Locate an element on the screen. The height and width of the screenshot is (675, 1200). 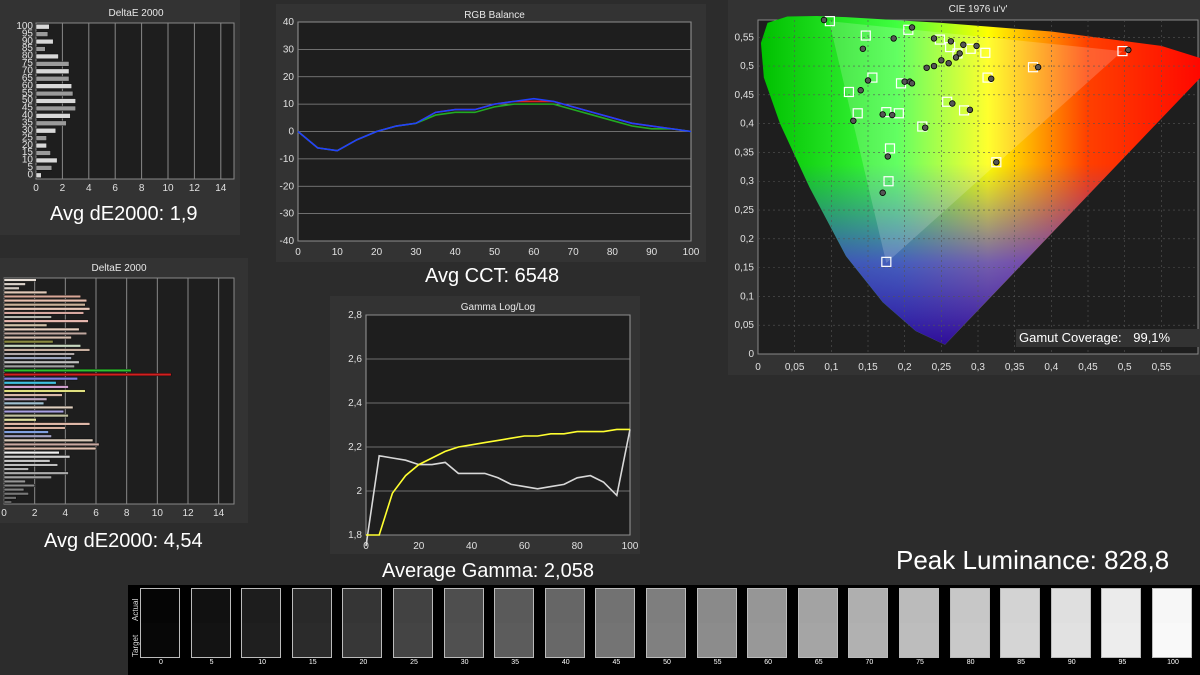
x-tick-label: 0,5 is located at coordinates (1125, 367).